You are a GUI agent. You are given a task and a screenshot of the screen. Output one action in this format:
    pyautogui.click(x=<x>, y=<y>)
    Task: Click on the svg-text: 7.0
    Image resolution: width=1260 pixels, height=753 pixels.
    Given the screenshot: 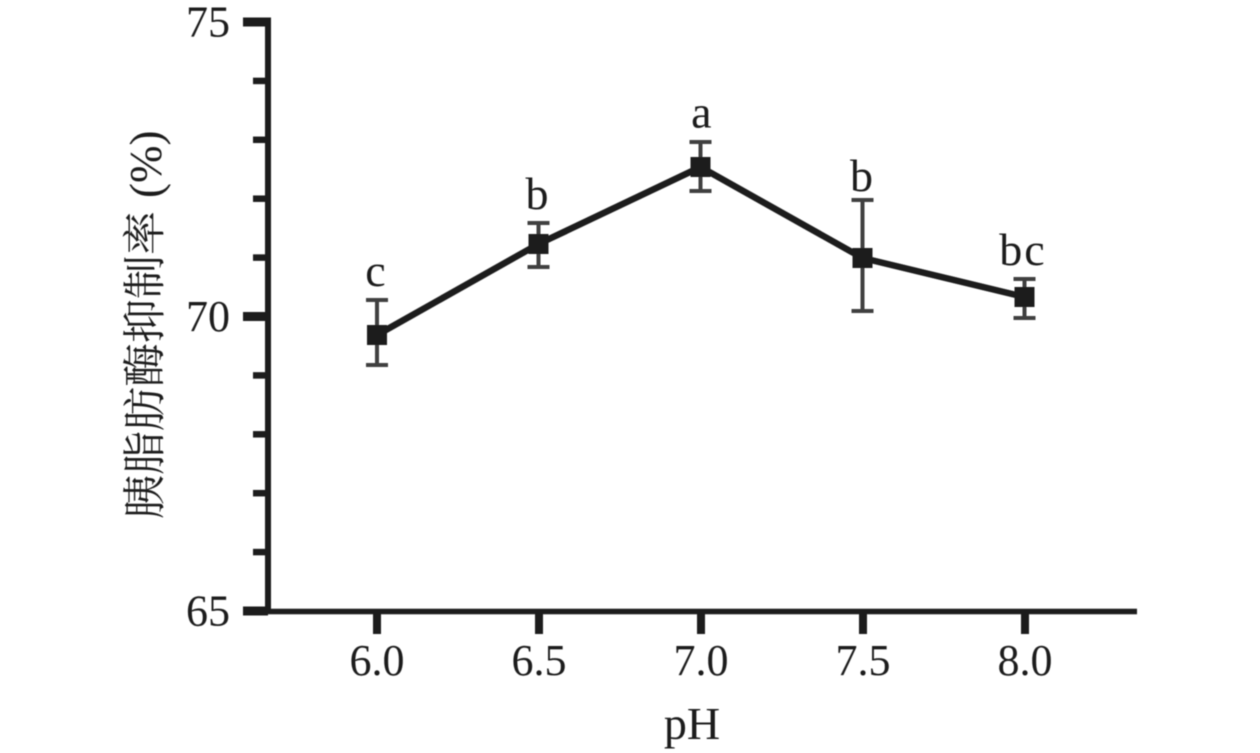 What is the action you would take?
    pyautogui.click(x=701, y=660)
    